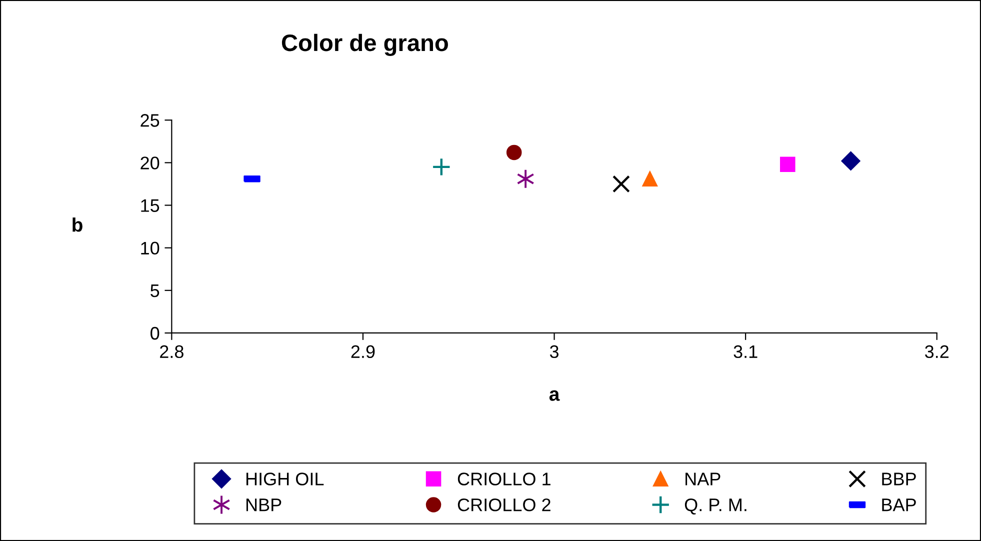  I want to click on y-tick-label: 15, so click(150, 205).